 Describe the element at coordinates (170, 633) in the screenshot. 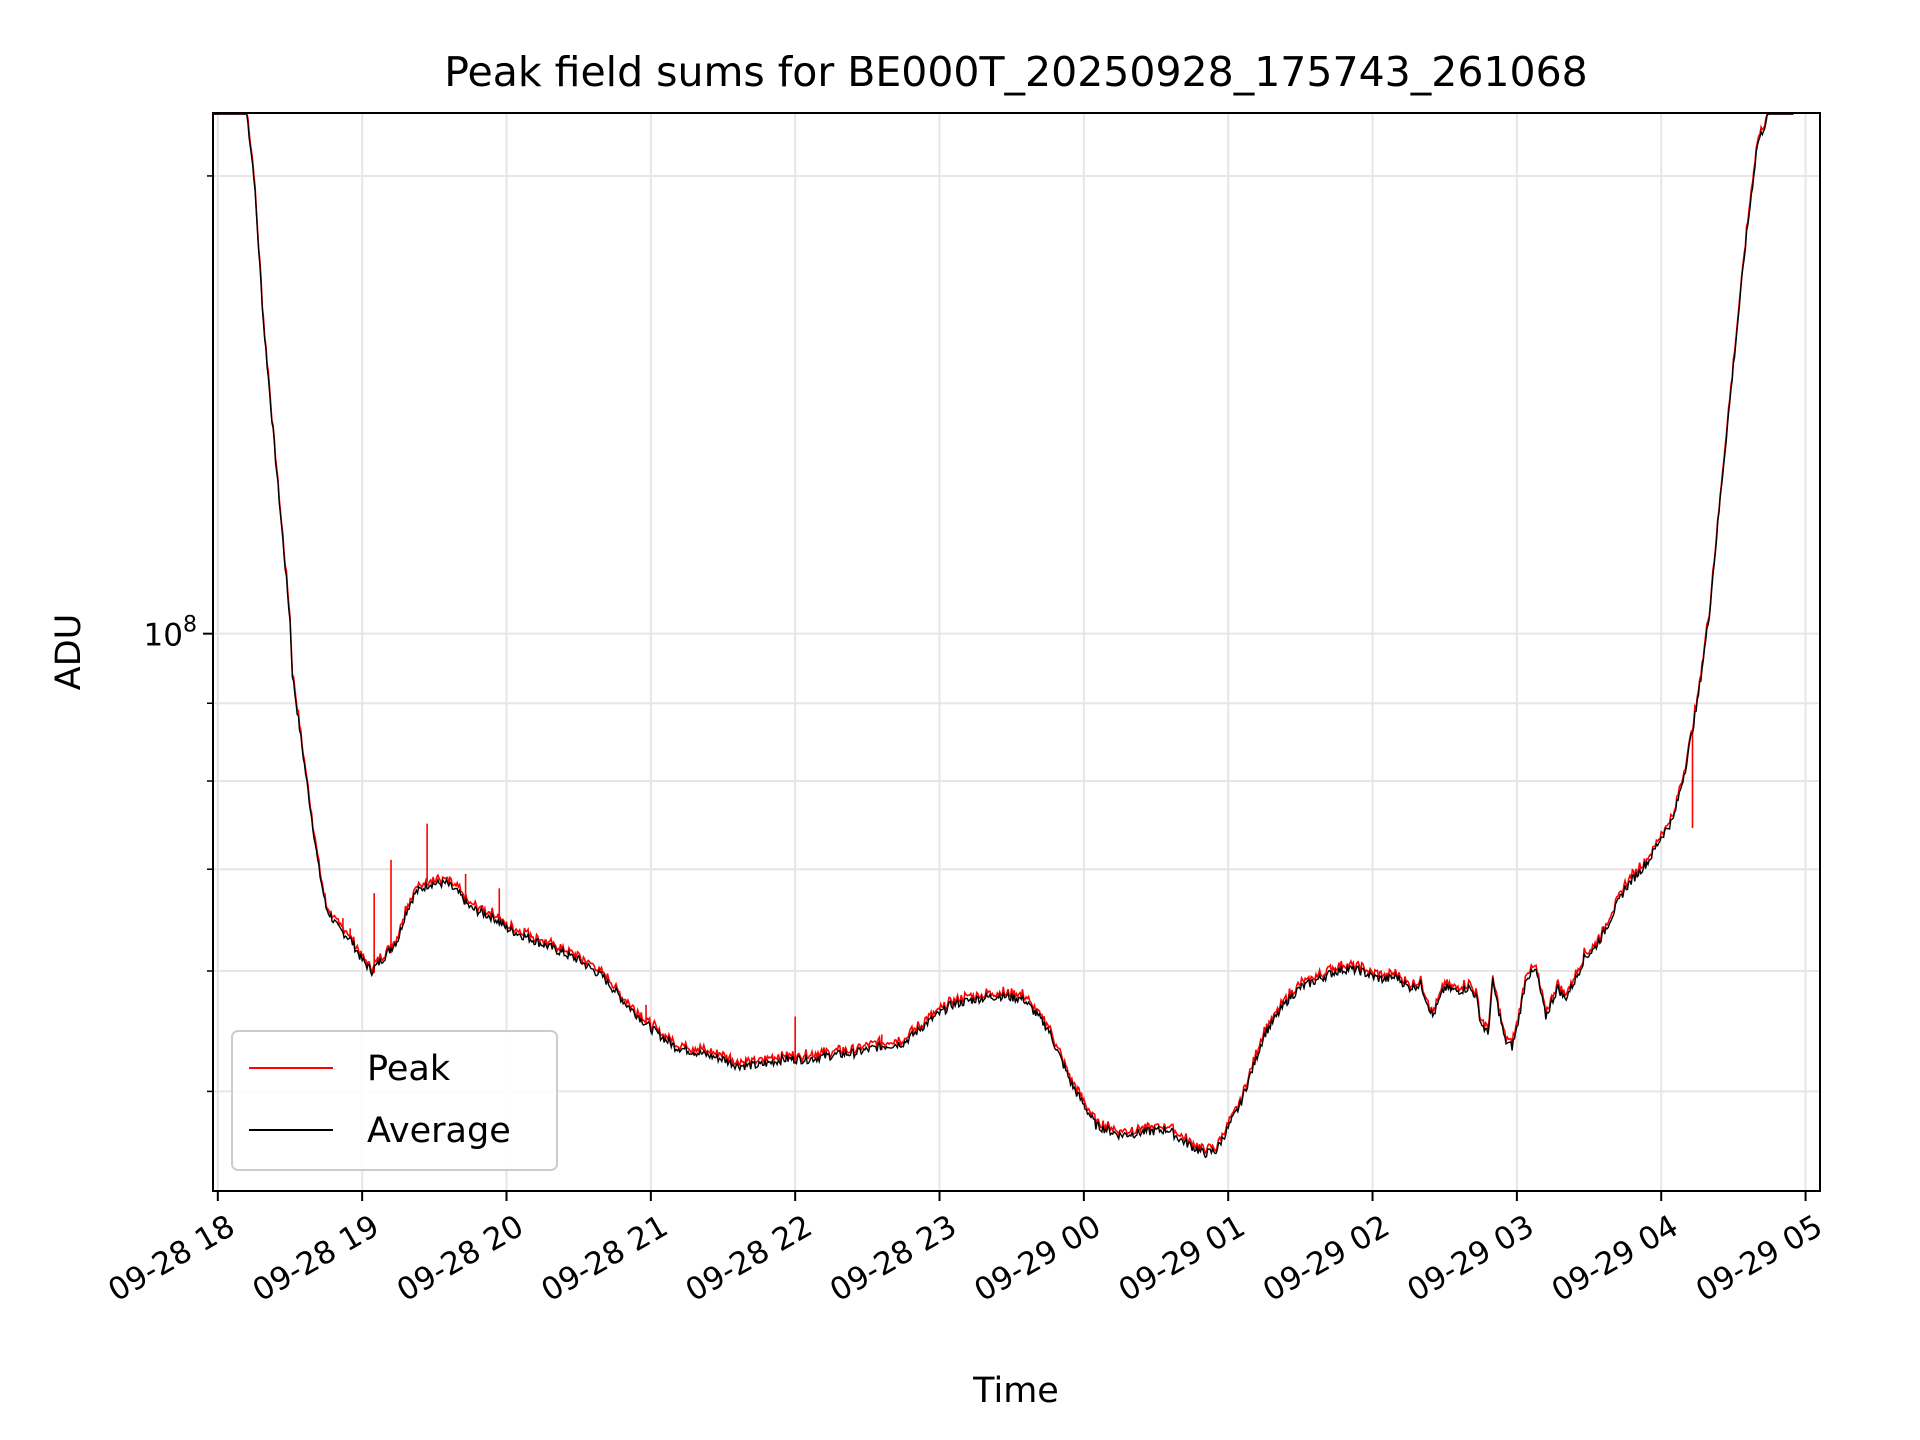

I see `y-tick-label: 108` at that location.